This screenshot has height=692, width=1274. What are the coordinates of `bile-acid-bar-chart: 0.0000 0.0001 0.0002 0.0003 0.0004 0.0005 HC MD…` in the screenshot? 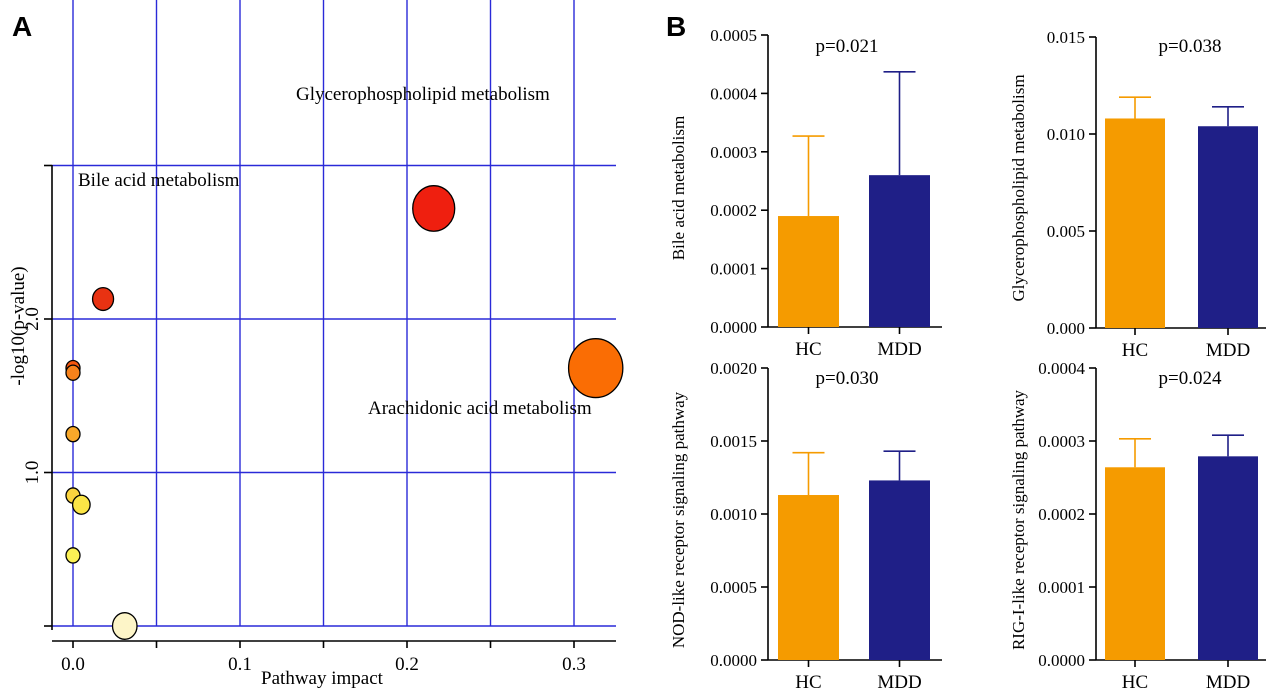 It's located at (805, 193).